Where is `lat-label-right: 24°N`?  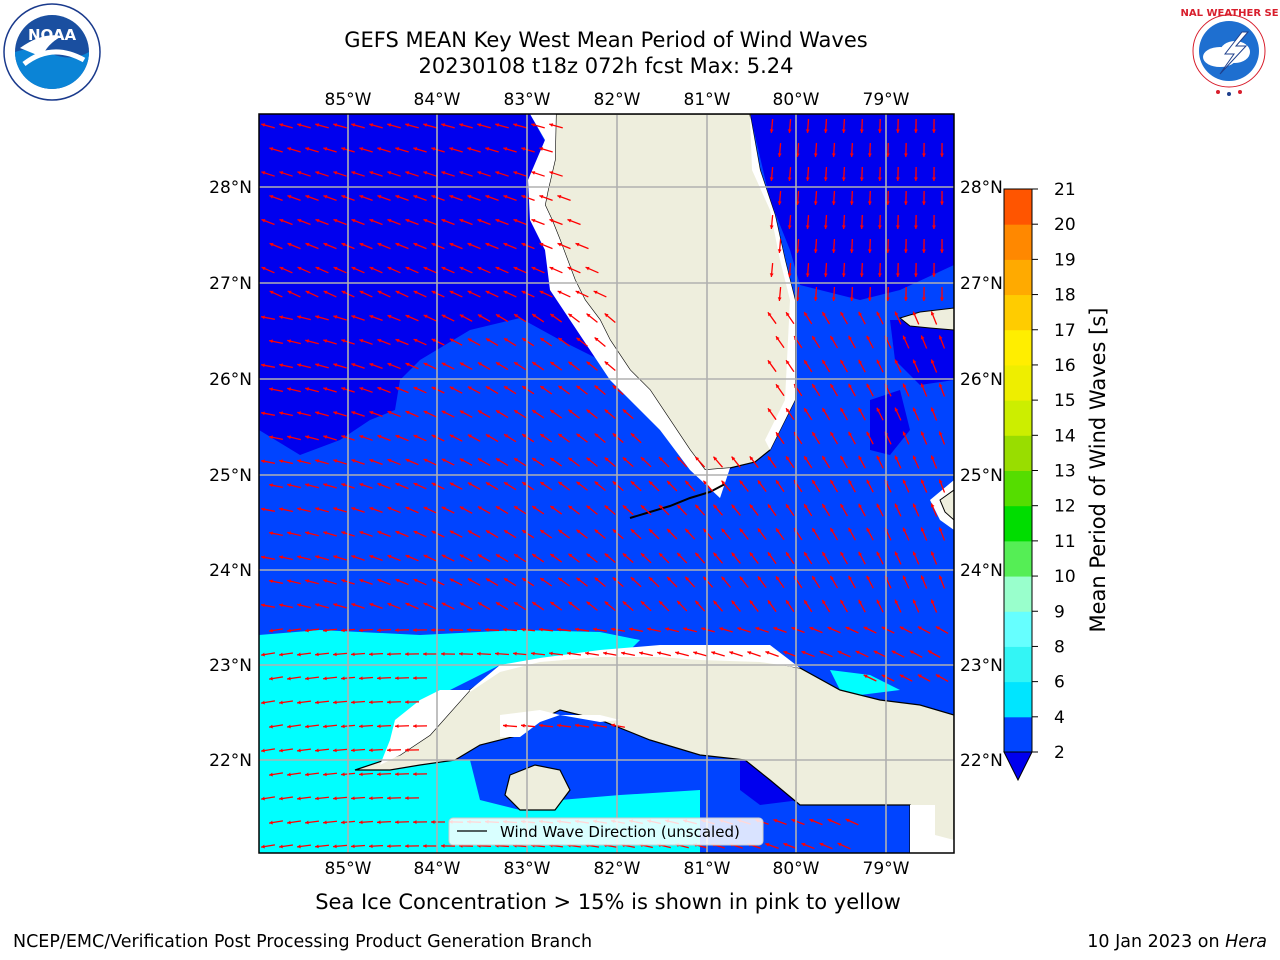 lat-label-right: 24°N is located at coordinates (981, 571).